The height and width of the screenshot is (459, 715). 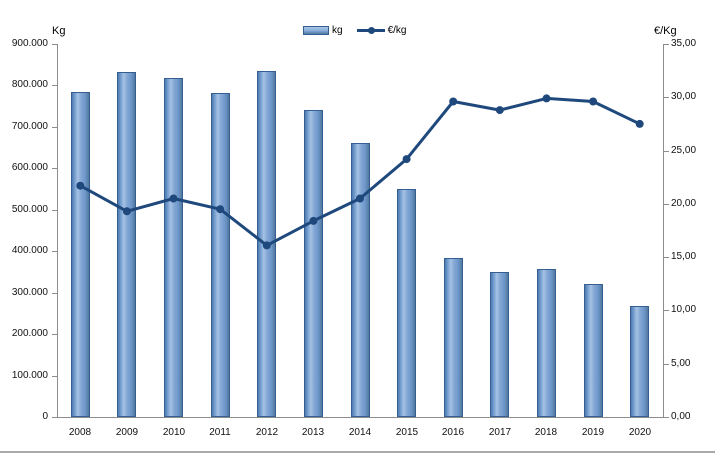 What do you see at coordinates (593, 101) in the screenshot?
I see `price-point-2019` at bounding box center [593, 101].